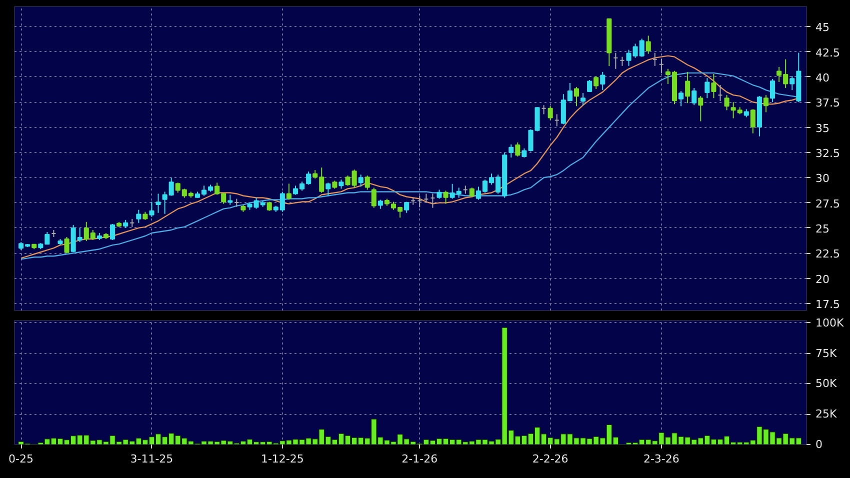  What do you see at coordinates (827, 383) in the screenshot?
I see `y-tick-label: 50K` at bounding box center [827, 383].